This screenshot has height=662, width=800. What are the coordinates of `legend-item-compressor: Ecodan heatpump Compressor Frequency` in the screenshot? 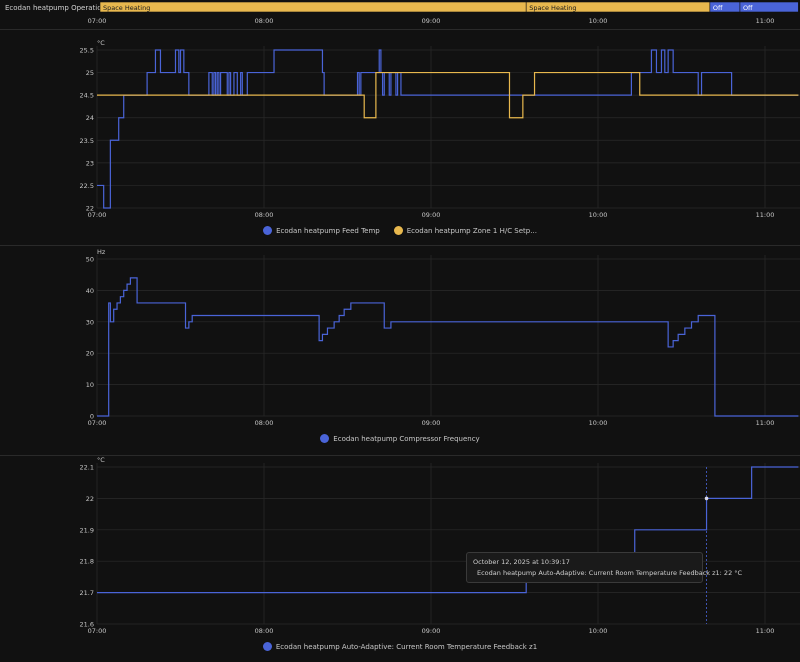 It's located at (400, 438).